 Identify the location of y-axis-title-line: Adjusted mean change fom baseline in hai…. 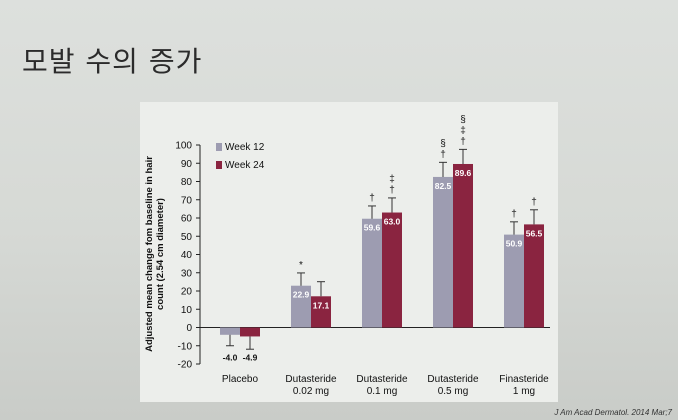
(149, 254).